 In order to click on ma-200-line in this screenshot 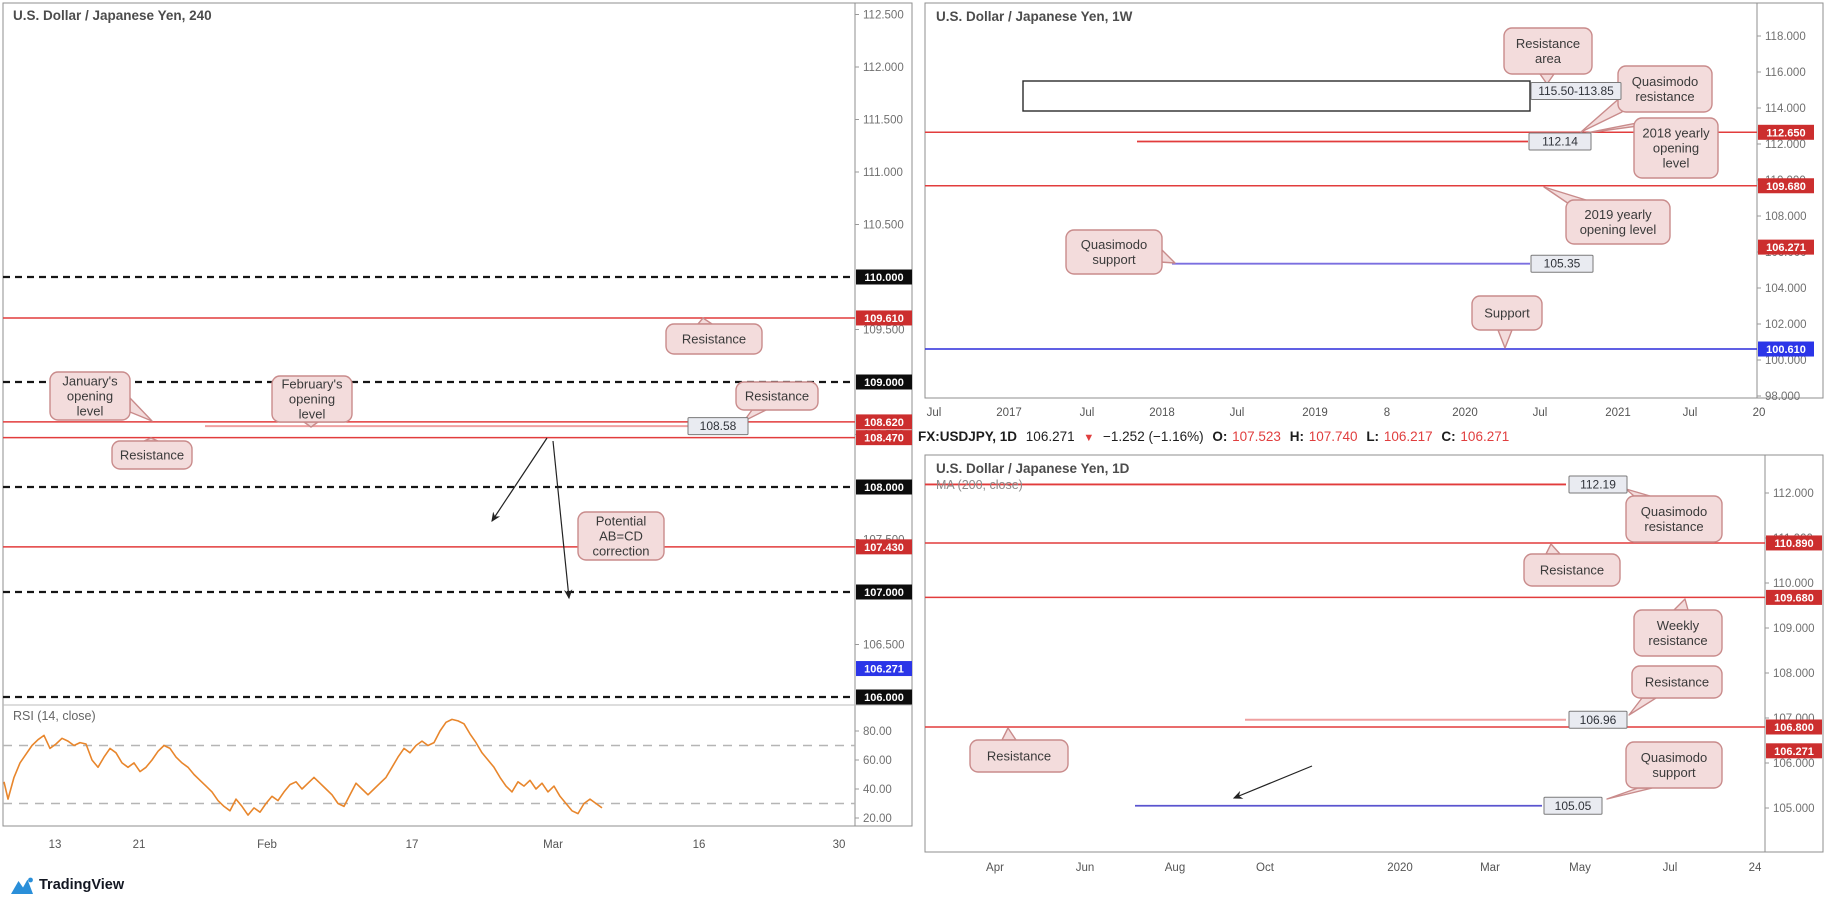, I will do `click(1207, 583)`.